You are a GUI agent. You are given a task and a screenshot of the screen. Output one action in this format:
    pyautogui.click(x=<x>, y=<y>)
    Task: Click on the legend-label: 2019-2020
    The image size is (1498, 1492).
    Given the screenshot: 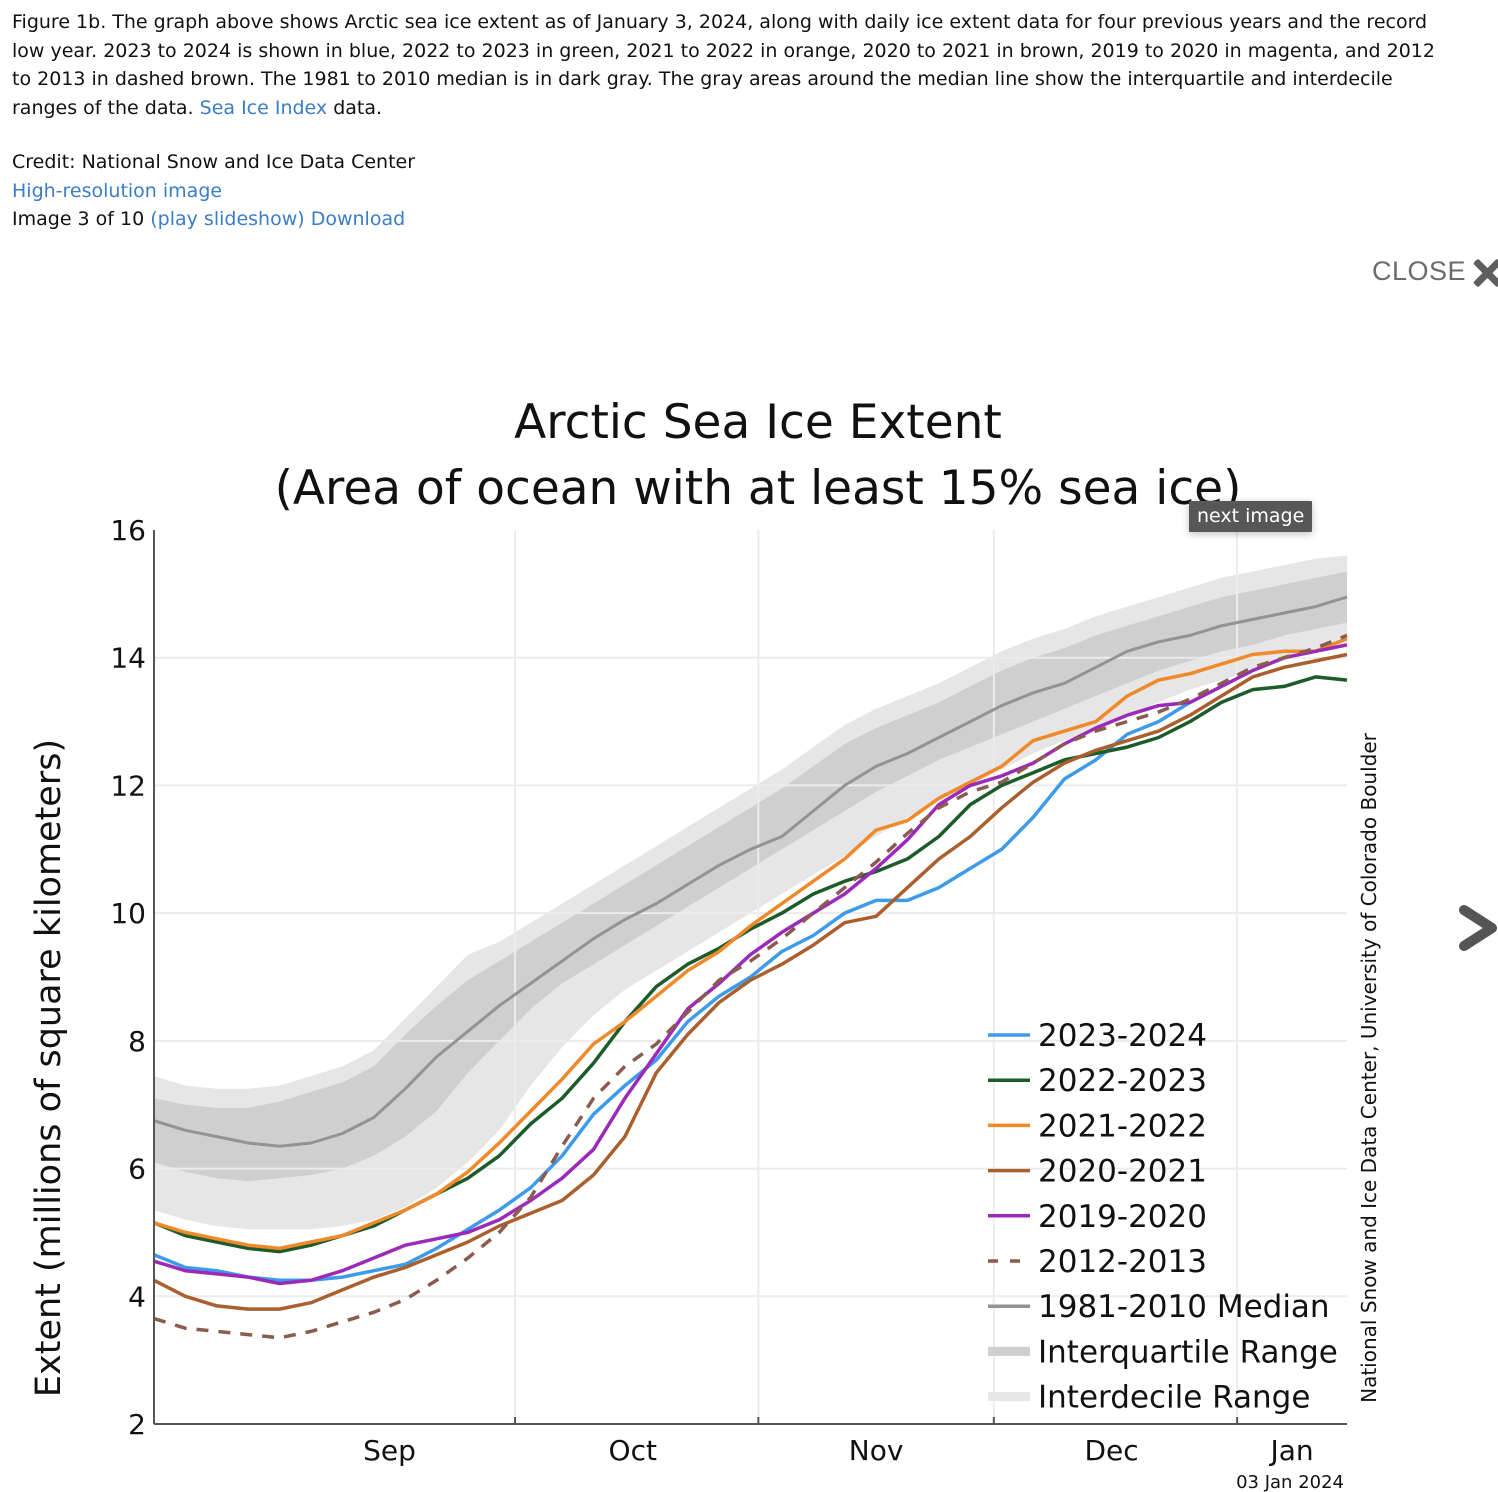 What is the action you would take?
    pyautogui.click(x=1122, y=1217)
    